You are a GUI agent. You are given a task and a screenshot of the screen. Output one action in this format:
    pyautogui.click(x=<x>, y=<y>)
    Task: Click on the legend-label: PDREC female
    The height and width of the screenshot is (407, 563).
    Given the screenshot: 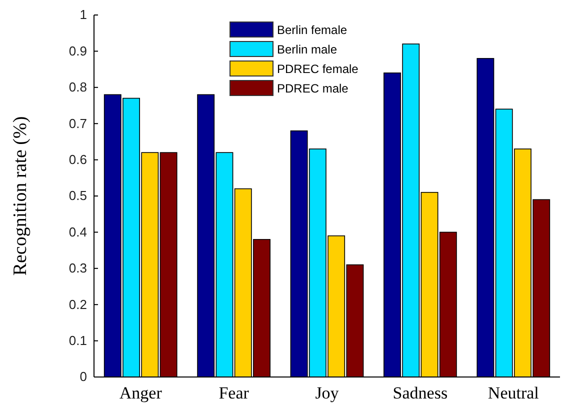 What is the action you would take?
    pyautogui.click(x=318, y=69)
    